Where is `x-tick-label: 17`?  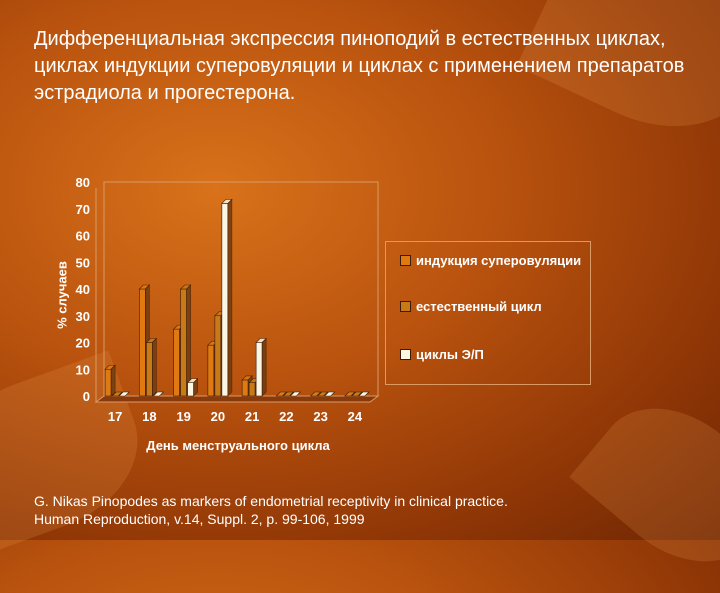
x-tick-label: 17 is located at coordinates (115, 416).